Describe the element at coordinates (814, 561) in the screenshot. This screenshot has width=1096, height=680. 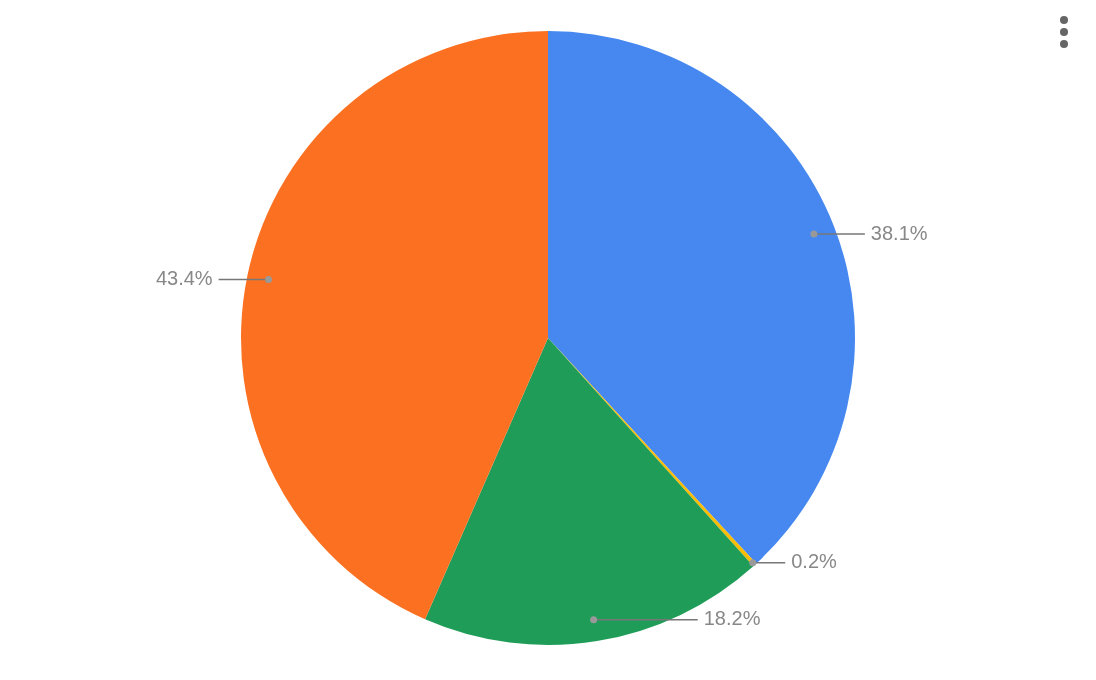
I see `data-label: 0.2%` at that location.